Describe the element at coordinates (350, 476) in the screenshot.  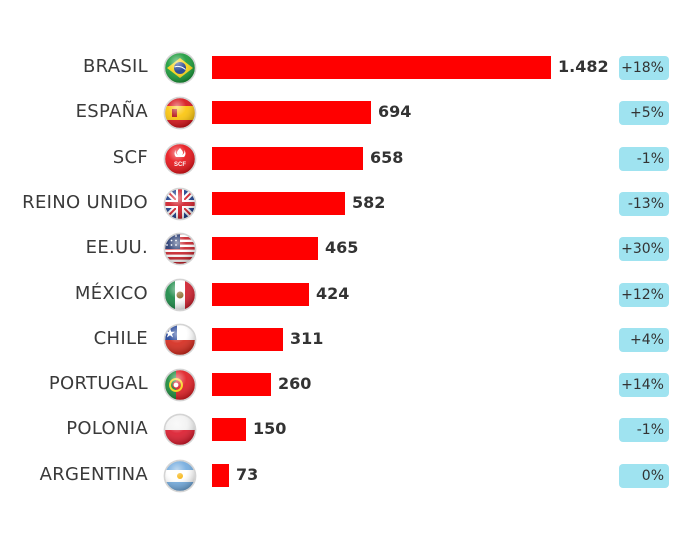
I see `bar-row: ARGENTINA 73 0%` at that location.